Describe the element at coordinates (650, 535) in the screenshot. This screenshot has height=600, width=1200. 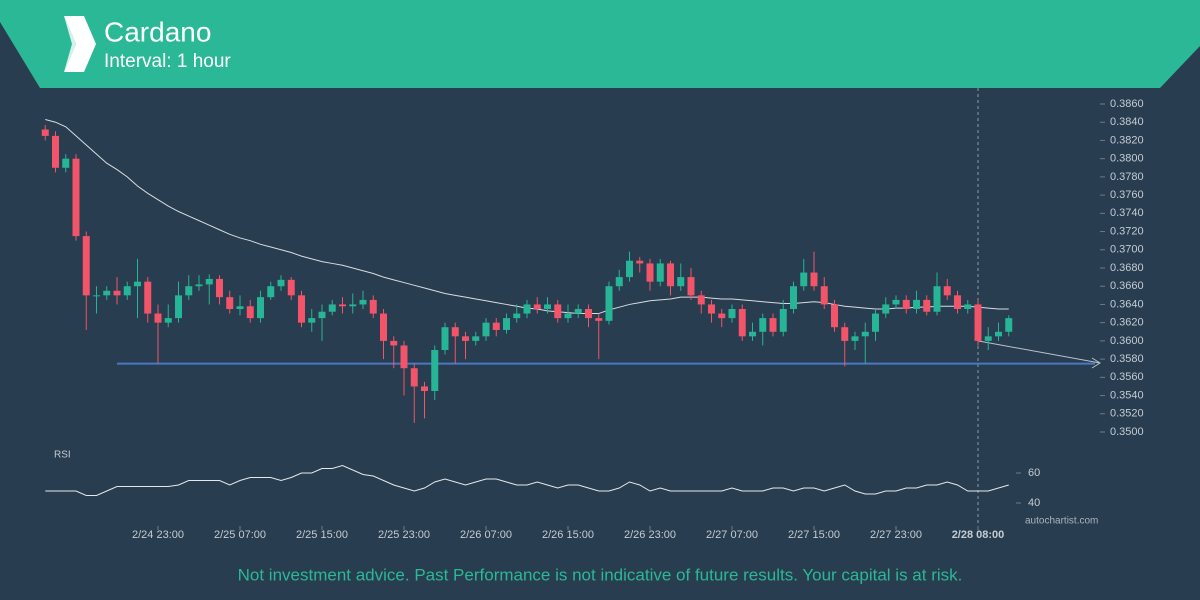
I see `x-tick-label: 2/26 23:00` at that location.